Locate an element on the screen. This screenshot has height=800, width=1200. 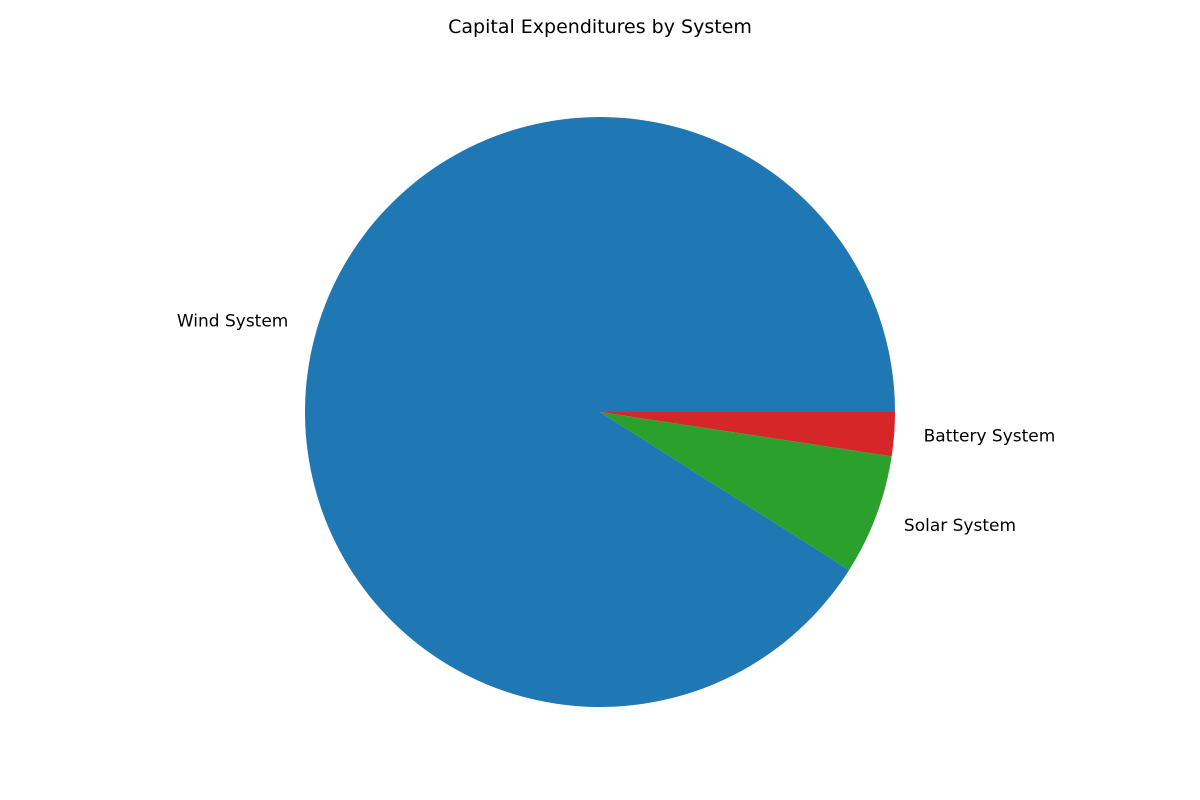
pie-label-wind-system: Wind System is located at coordinates (233, 321).